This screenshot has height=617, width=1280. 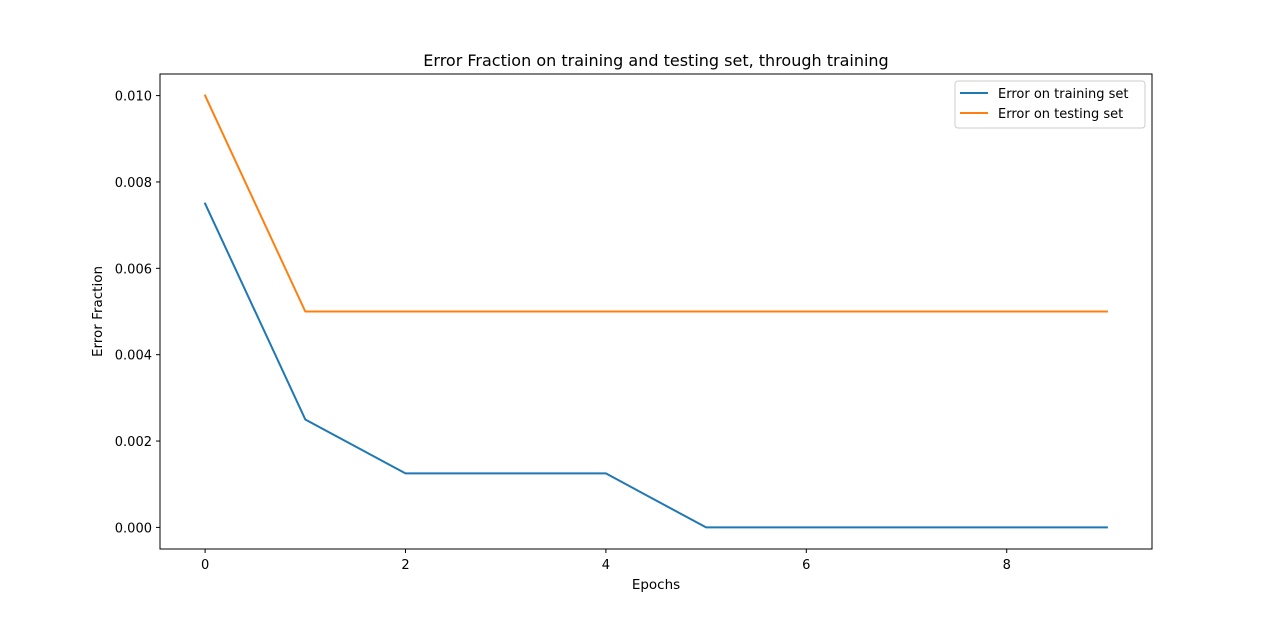 I want to click on x-tick-label: 8, so click(x=1007, y=565).